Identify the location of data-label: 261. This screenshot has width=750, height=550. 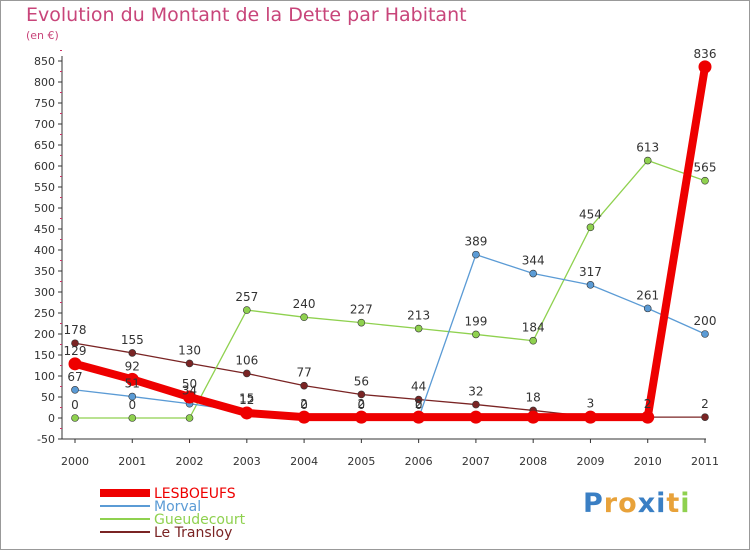
(647, 295).